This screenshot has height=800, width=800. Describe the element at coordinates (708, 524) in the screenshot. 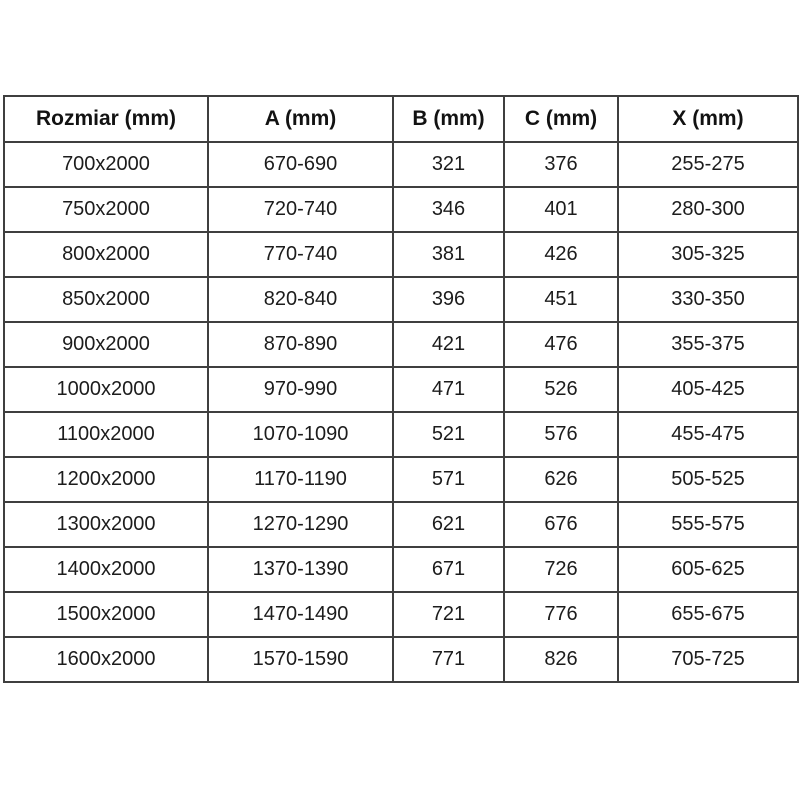

I see `table-cell: 555-575` at that location.